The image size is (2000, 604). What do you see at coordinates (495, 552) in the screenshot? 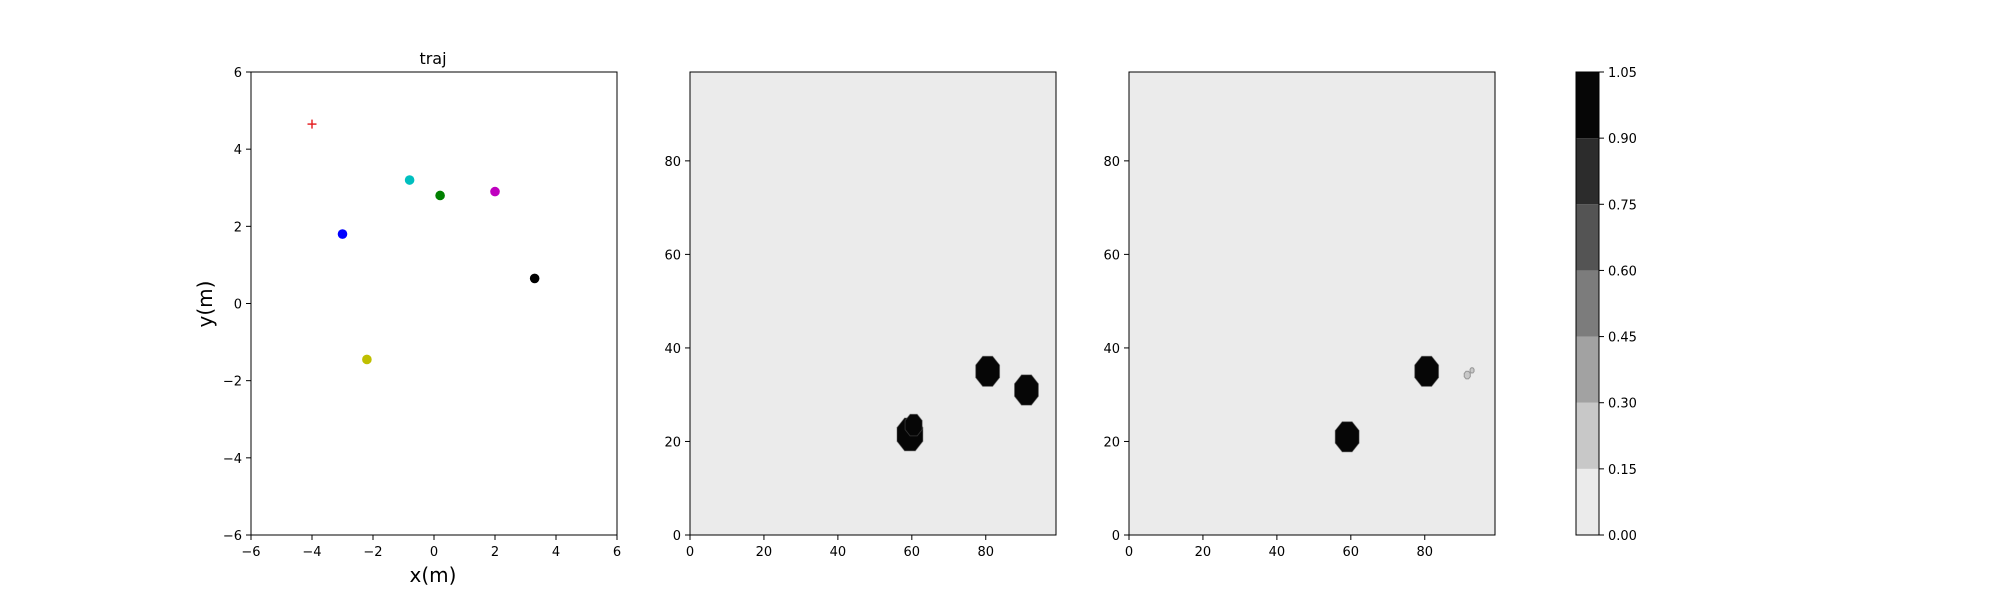
I see `x-tick-label: 2` at bounding box center [495, 552].